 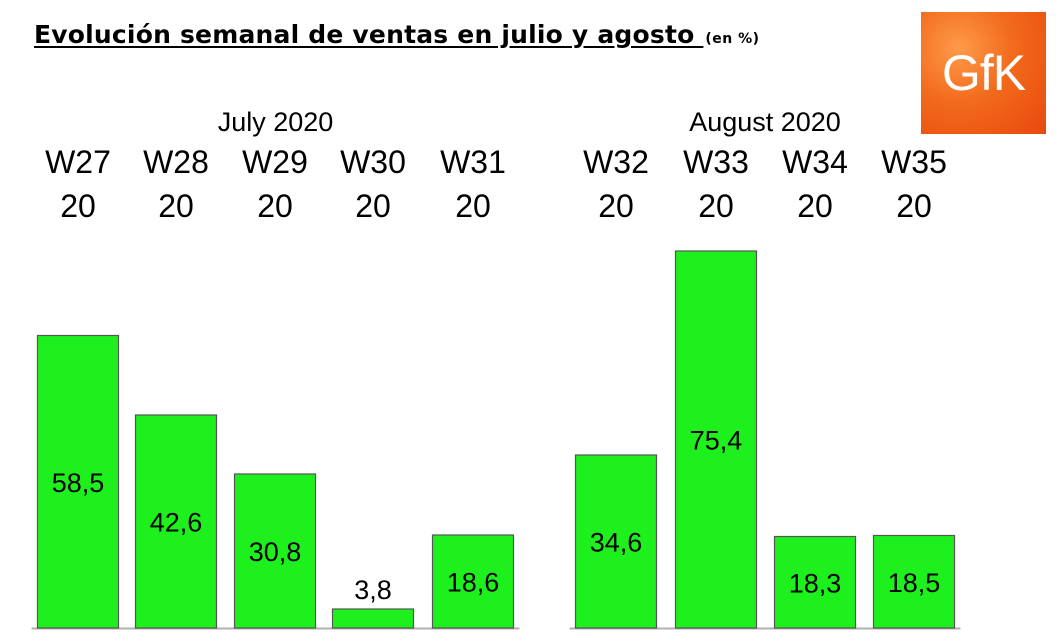 I want to click on gfk-logo-text: GfK, so click(x=983, y=73).